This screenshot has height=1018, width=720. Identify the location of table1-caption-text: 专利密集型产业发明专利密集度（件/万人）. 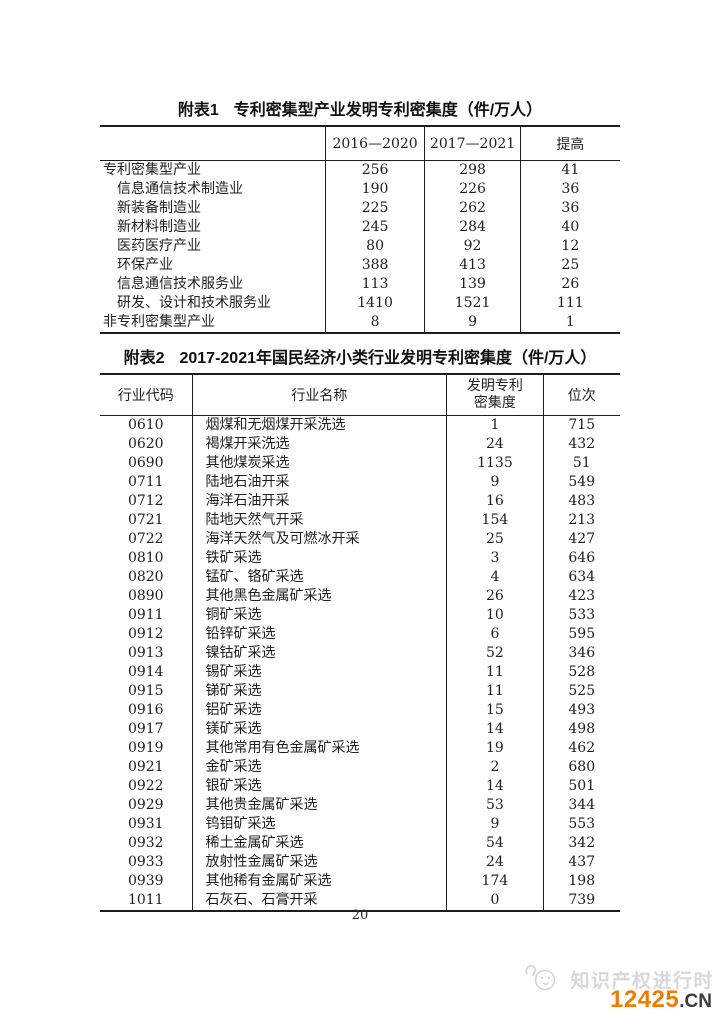
(388, 110).